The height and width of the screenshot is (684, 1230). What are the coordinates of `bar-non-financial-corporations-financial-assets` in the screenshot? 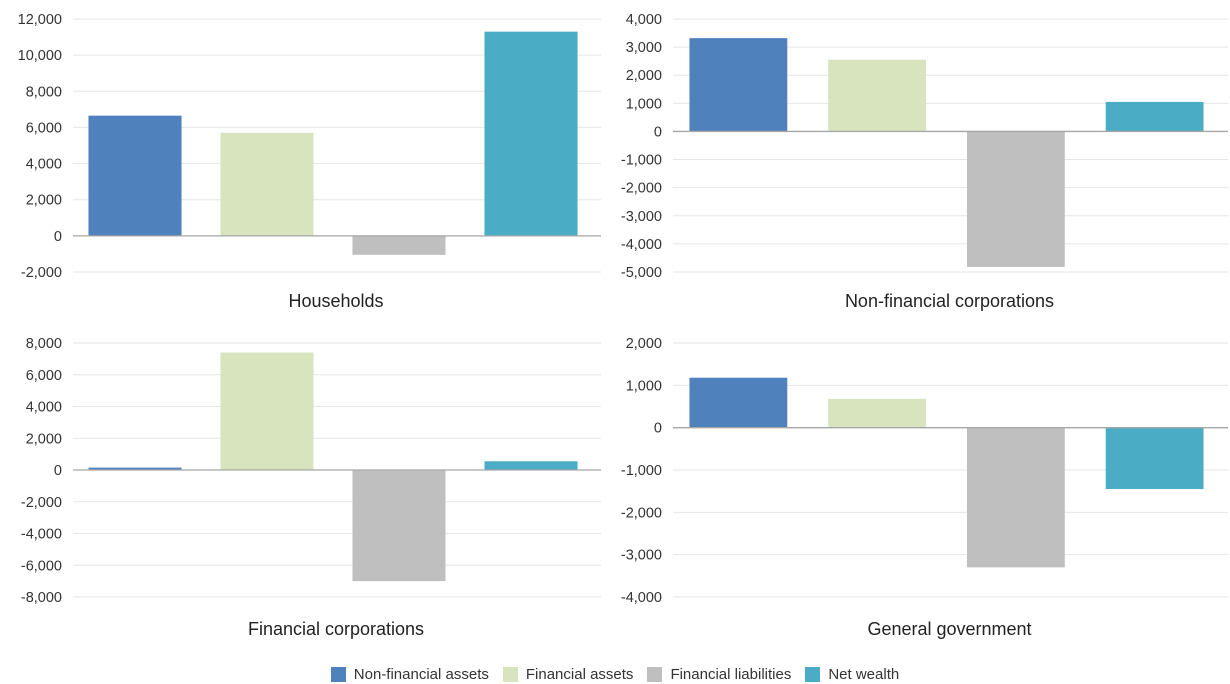 It's located at (877, 95).